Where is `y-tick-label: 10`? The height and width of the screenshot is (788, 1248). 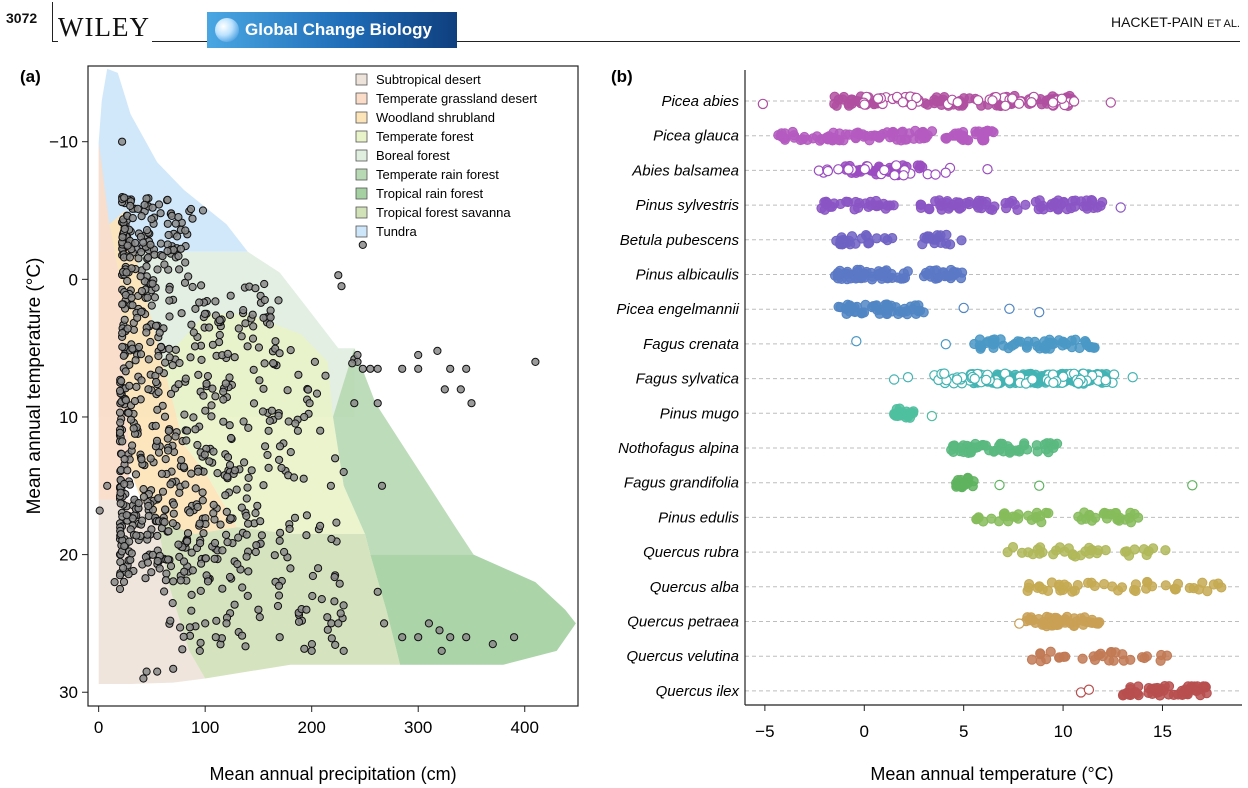 y-tick-label: 10 is located at coordinates (68, 417).